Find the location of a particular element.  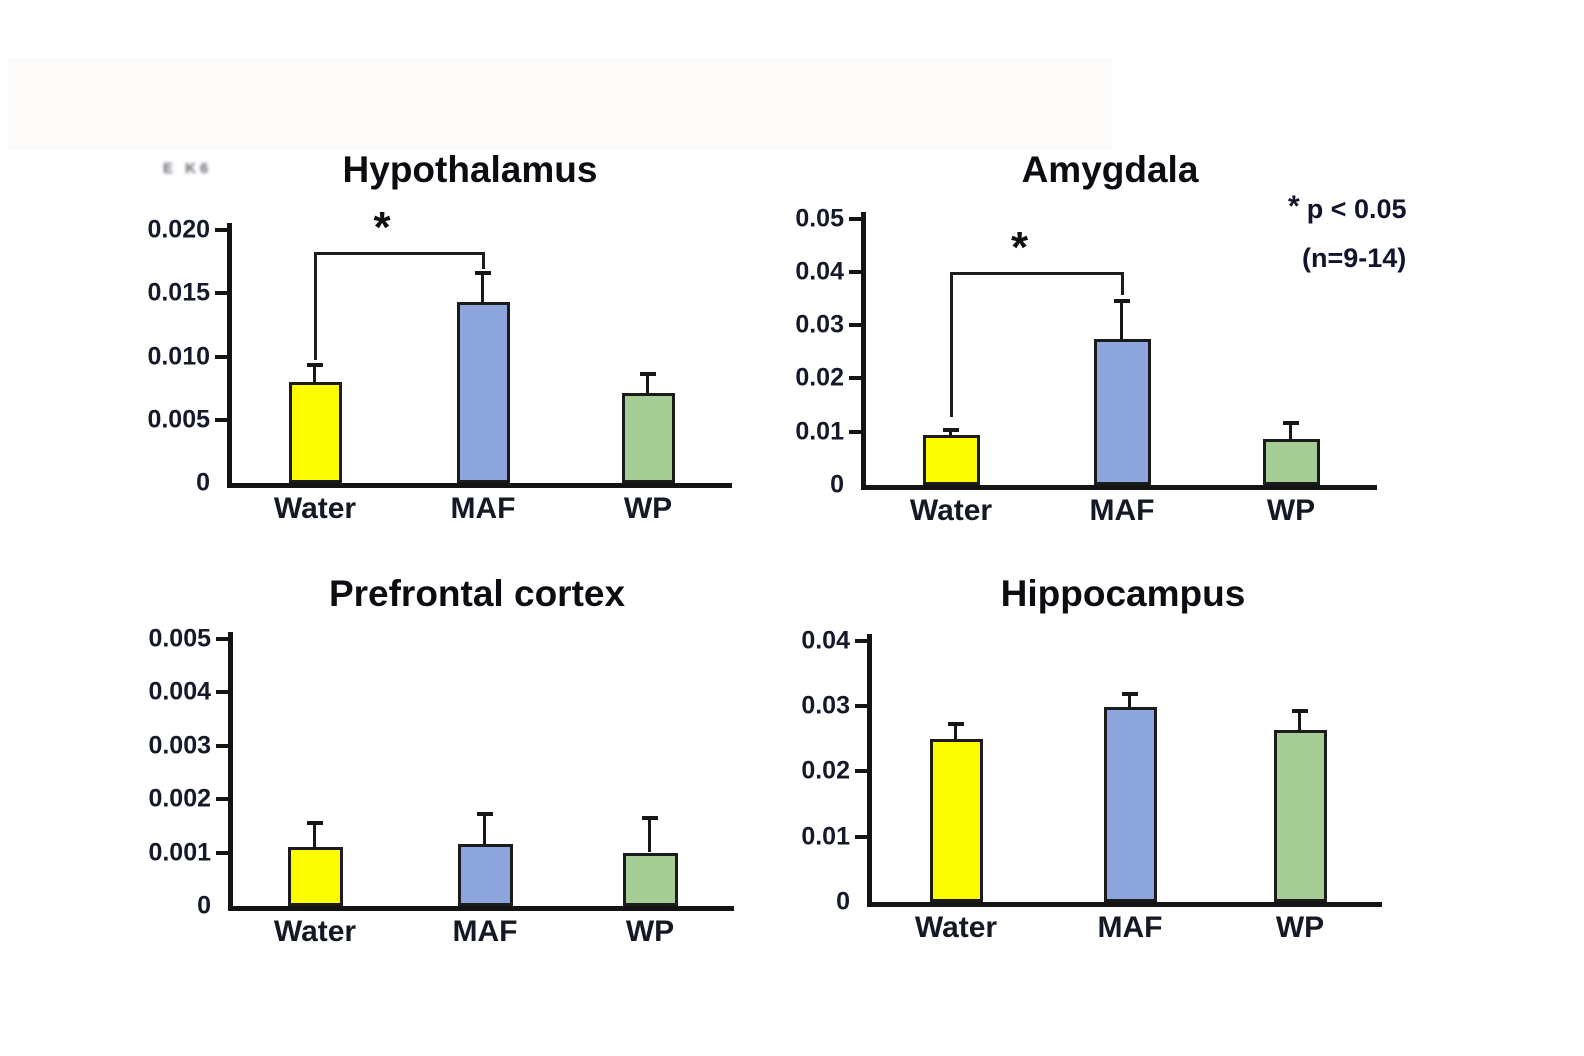

y-tick-label: 0.001 is located at coordinates (179, 852).